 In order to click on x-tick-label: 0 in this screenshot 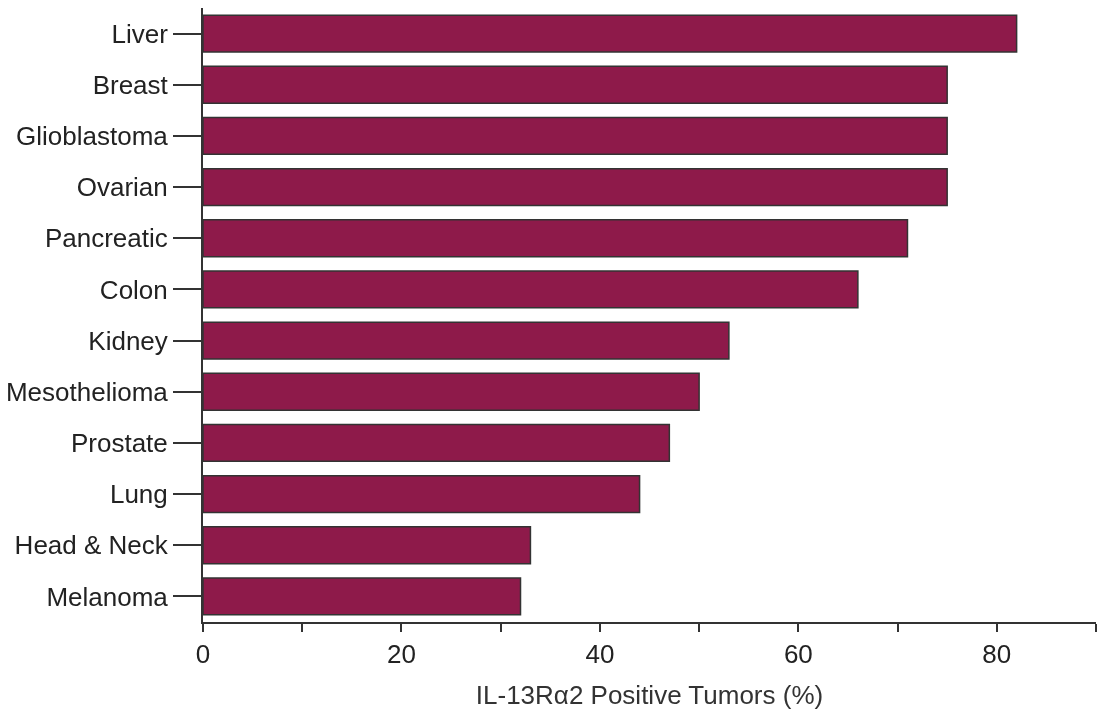, I will do `click(203, 654)`.